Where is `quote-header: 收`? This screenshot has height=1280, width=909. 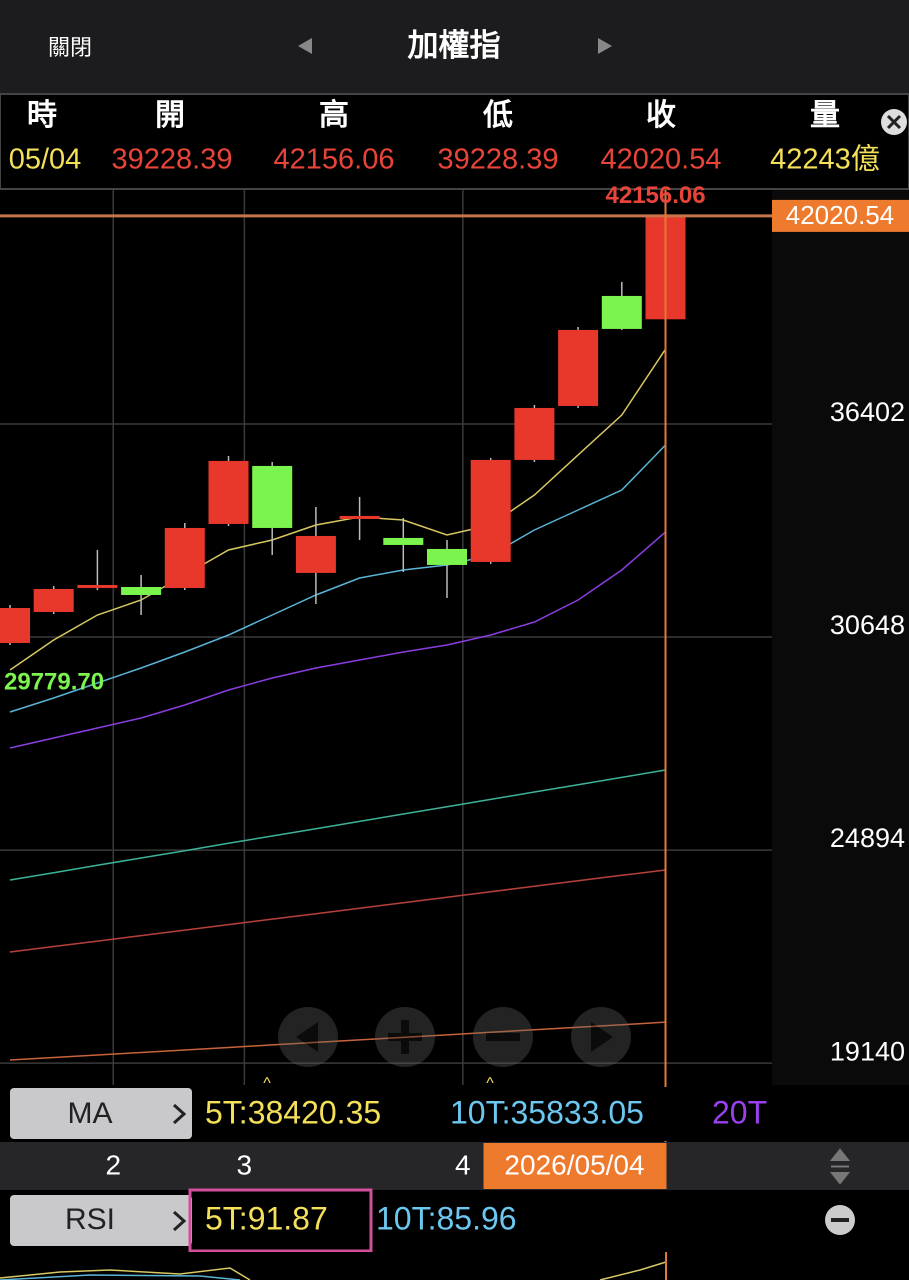
quote-header: 收 is located at coordinates (661, 115).